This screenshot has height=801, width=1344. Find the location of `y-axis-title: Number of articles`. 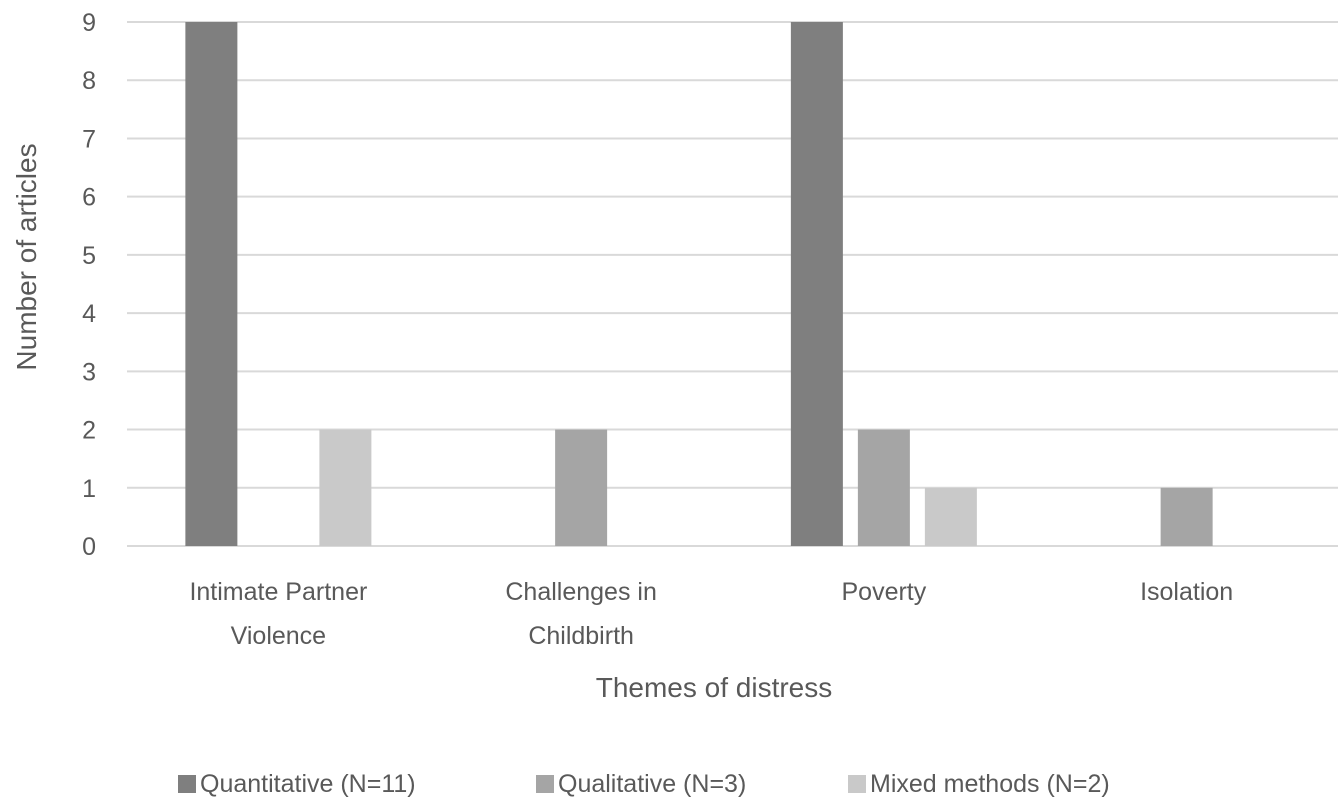

y-axis-title: Number of articles is located at coordinates (26, 256).